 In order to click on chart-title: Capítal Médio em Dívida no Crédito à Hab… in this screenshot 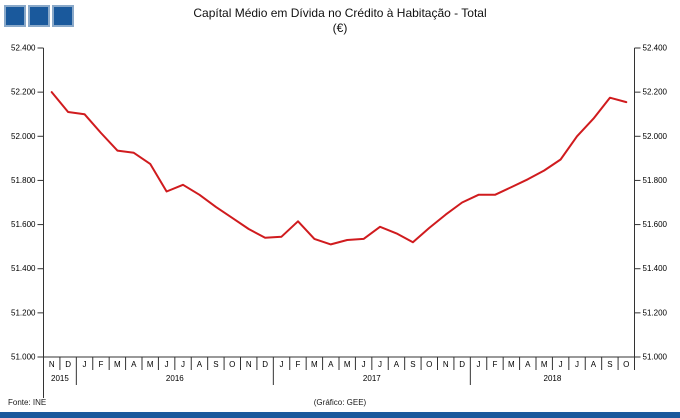, I will do `click(340, 13)`.